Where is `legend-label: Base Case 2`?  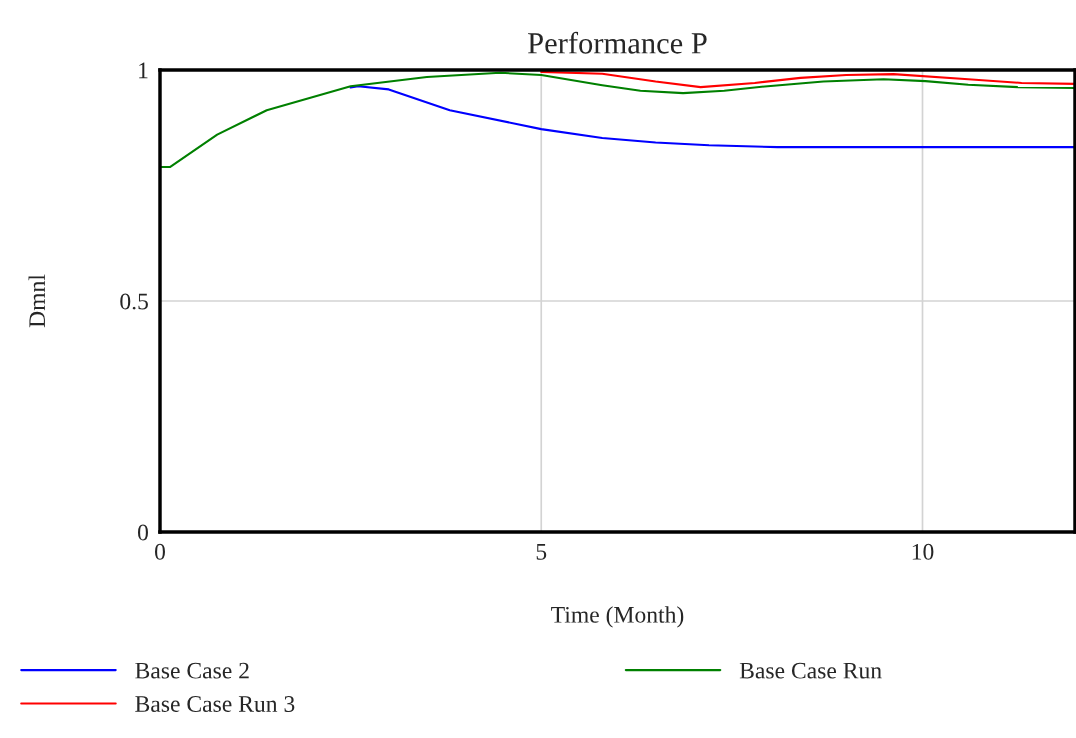
legend-label: Base Case 2 is located at coordinates (192, 670).